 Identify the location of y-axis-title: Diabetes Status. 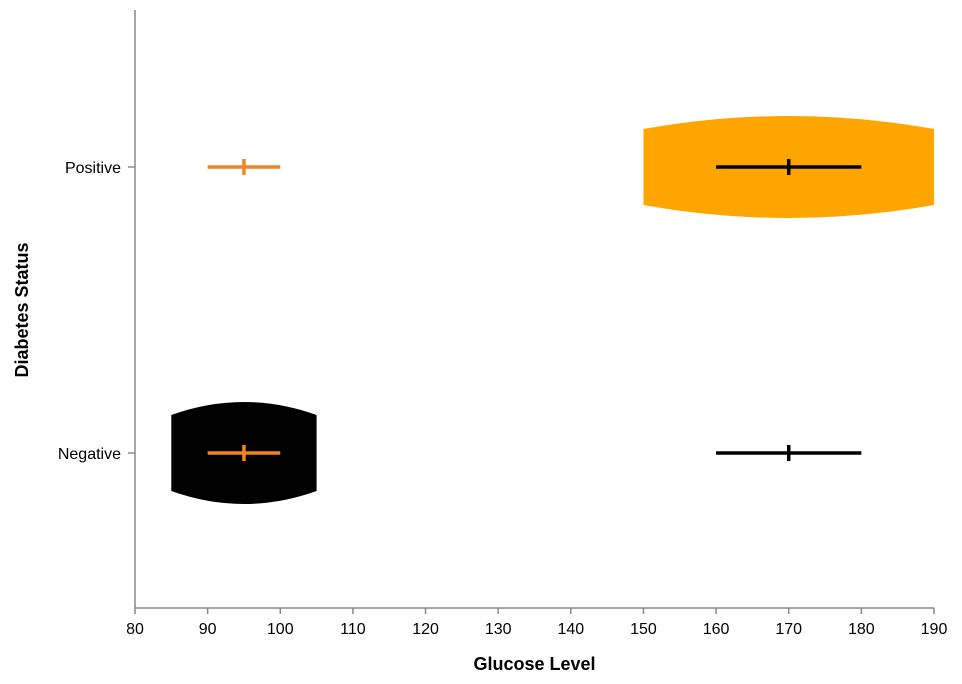
(22, 309).